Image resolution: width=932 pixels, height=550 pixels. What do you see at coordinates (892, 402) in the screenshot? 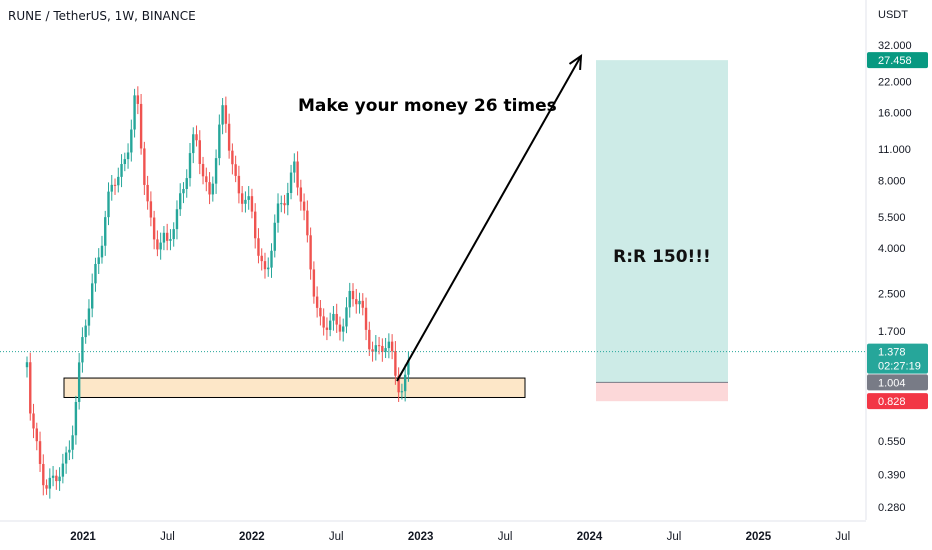
I see `svg-text: 0.828` at bounding box center [892, 402].